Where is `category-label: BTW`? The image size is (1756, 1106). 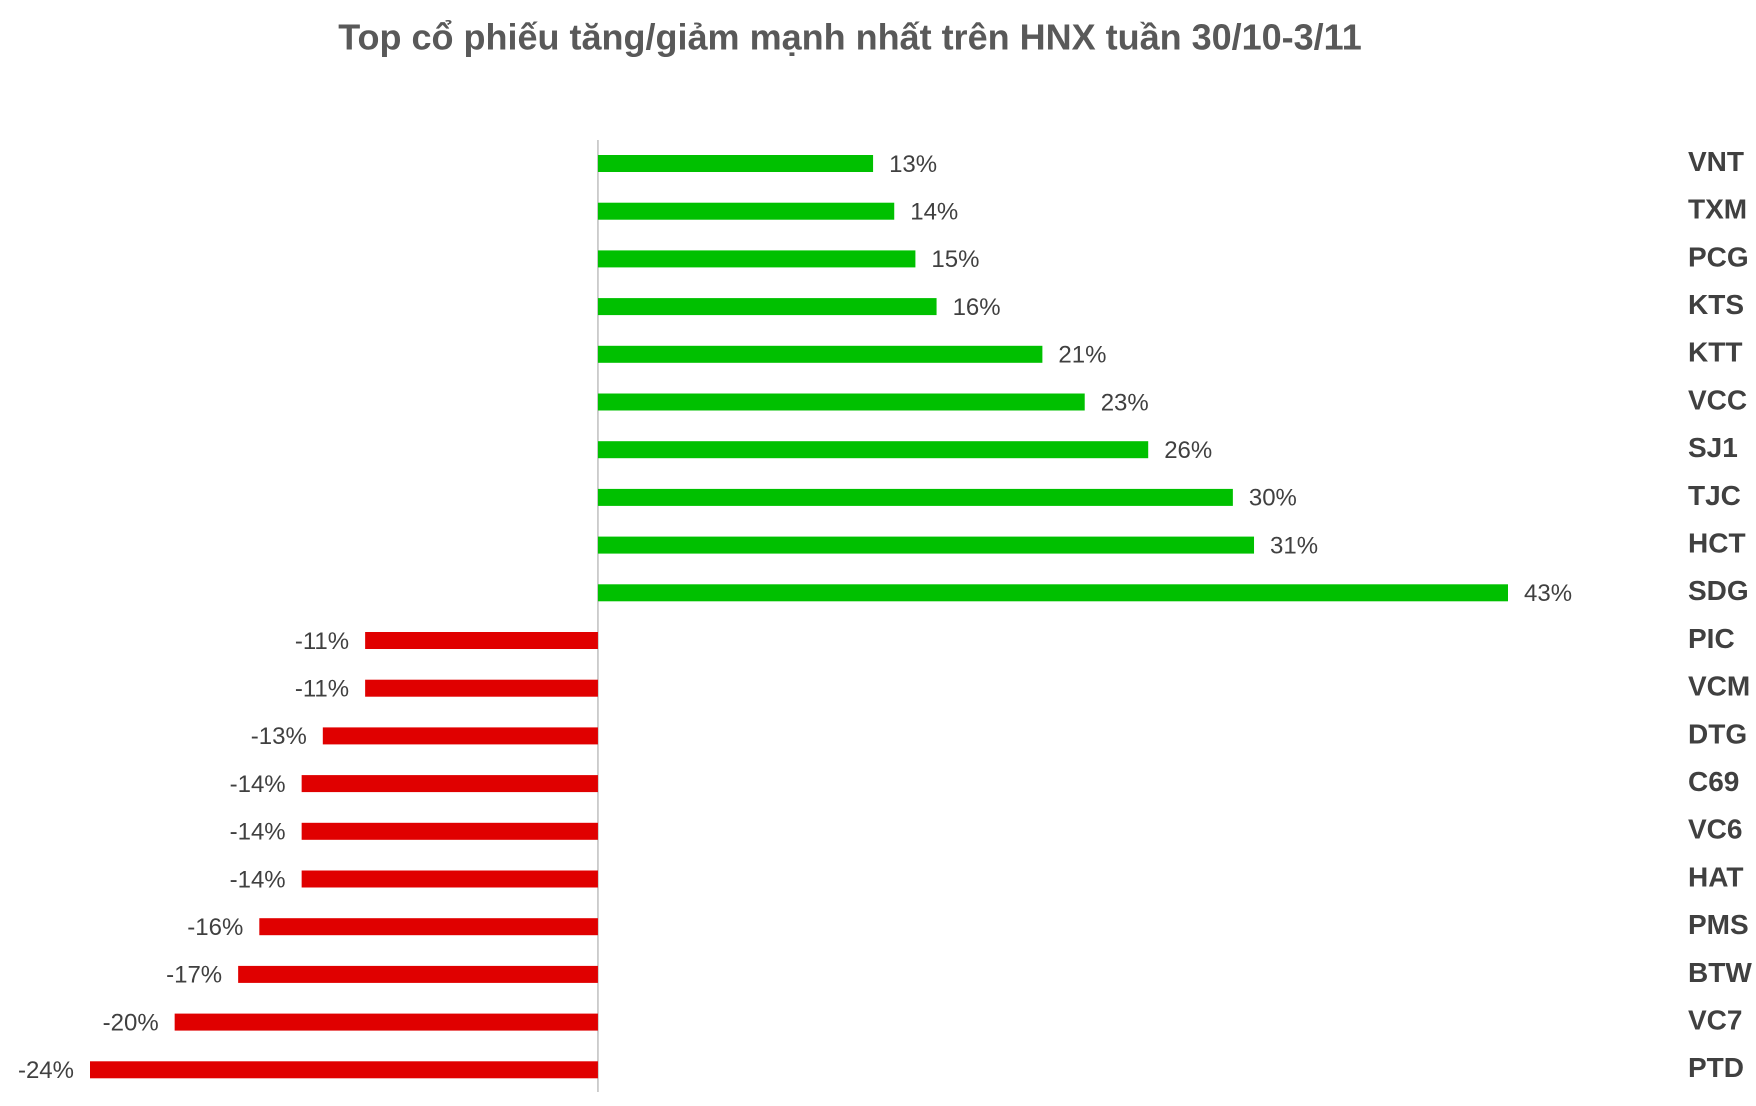
category-label: BTW is located at coordinates (1720, 972).